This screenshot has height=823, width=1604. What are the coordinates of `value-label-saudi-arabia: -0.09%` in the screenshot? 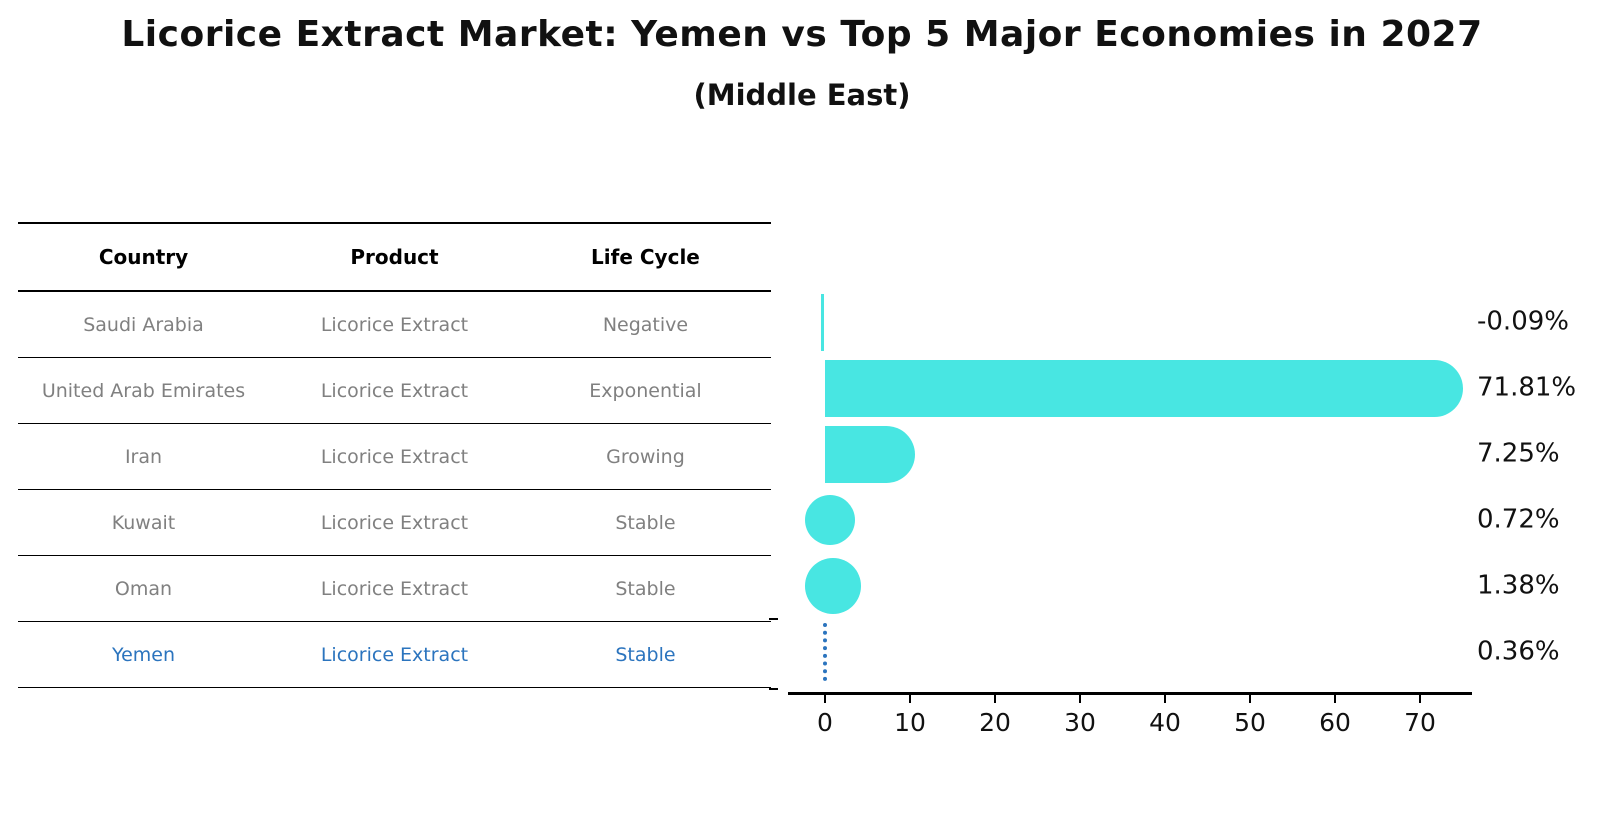 It's located at (1523, 321).